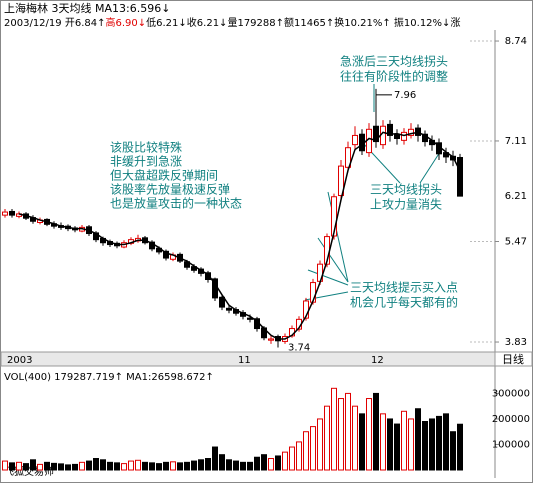 Image resolution: width=533 pixels, height=483 pixels. Describe the element at coordinates (511, 393) in the screenshot. I see `y-tick-label: 300000` at that location.